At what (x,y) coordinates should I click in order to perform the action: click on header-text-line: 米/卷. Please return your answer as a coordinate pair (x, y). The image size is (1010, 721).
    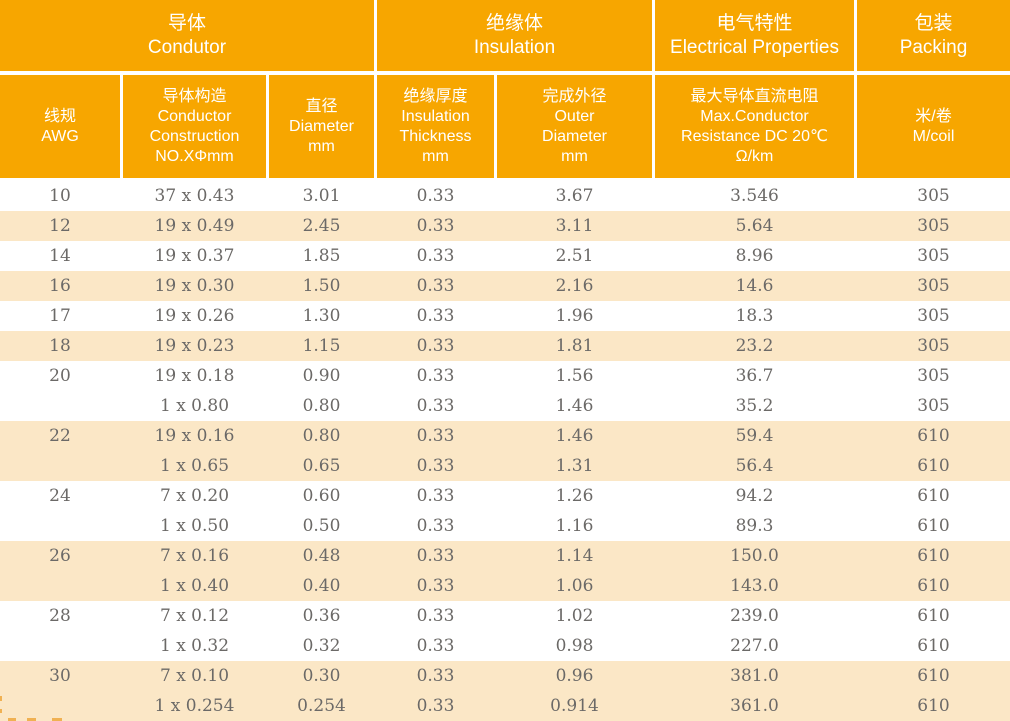
    Looking at the image, I should click on (933, 116).